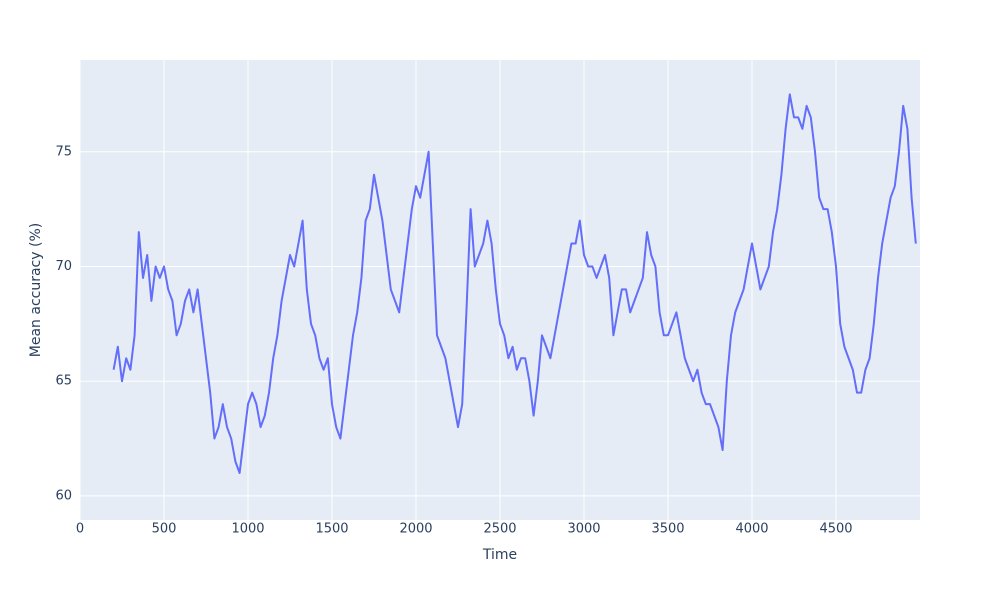  What do you see at coordinates (63, 381) in the screenshot?
I see `y-tick-label: 65` at bounding box center [63, 381].